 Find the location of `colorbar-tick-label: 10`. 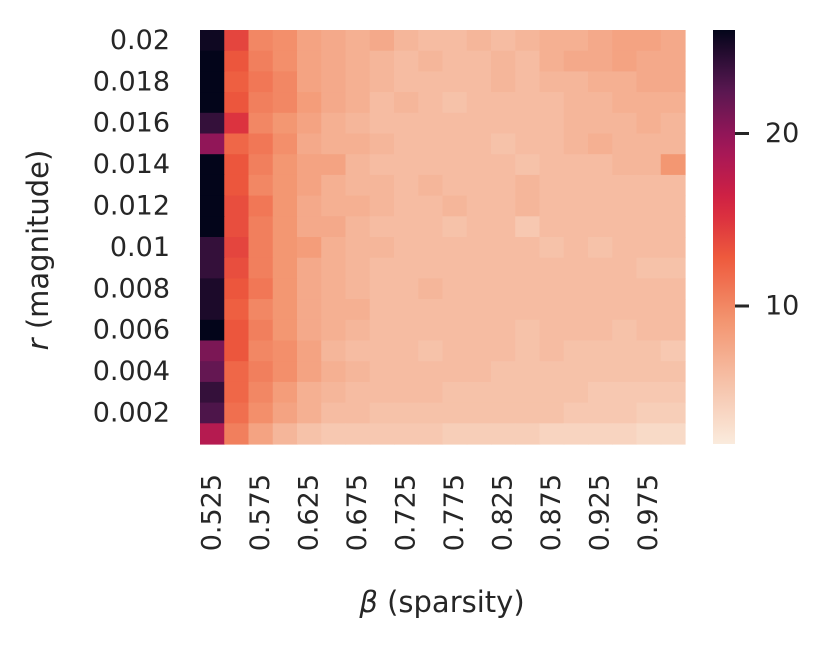

colorbar-tick-label: 10 is located at coordinates (782, 306).